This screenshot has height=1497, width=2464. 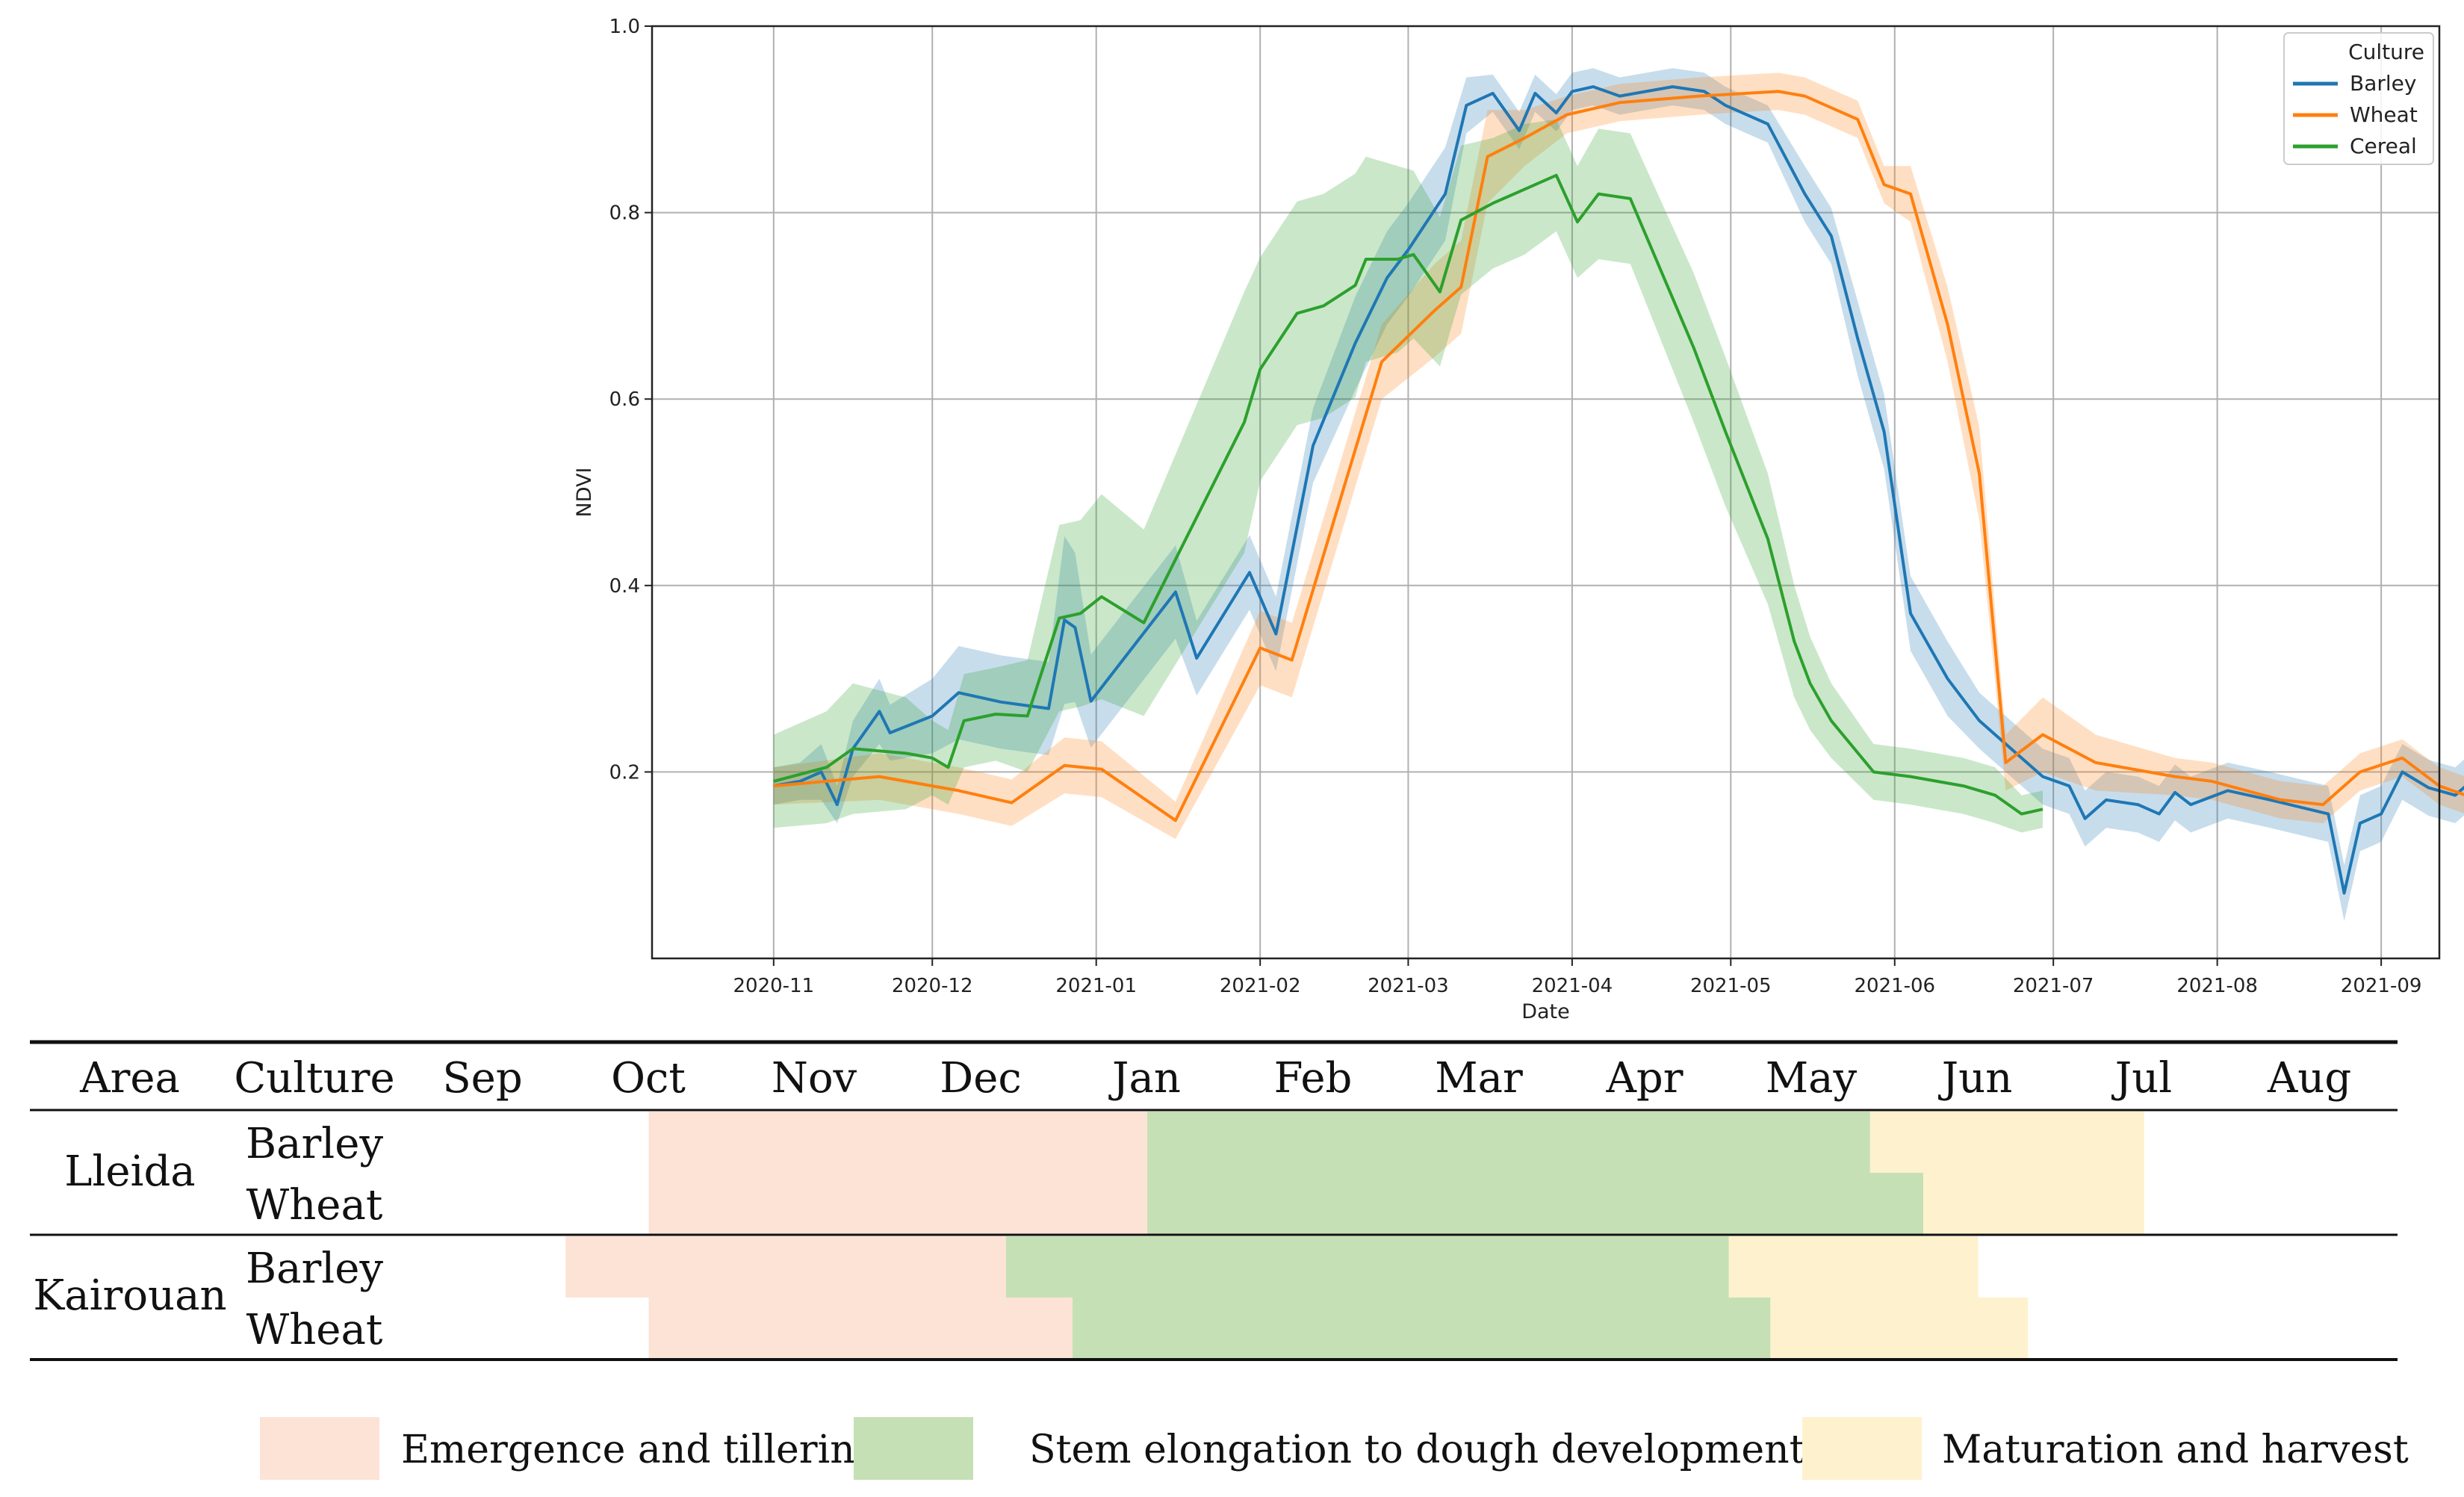 What do you see at coordinates (2217, 986) in the screenshot?
I see `x-tick-label: 2021-08` at bounding box center [2217, 986].